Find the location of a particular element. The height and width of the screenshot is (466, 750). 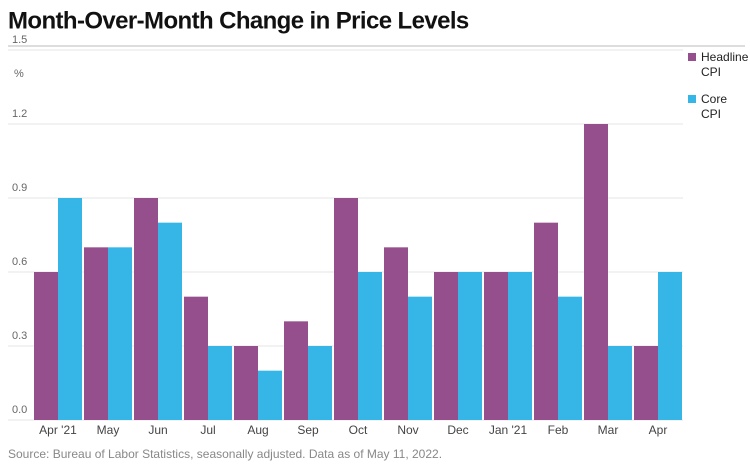

y-tick-label: 0.6 is located at coordinates (19, 262).